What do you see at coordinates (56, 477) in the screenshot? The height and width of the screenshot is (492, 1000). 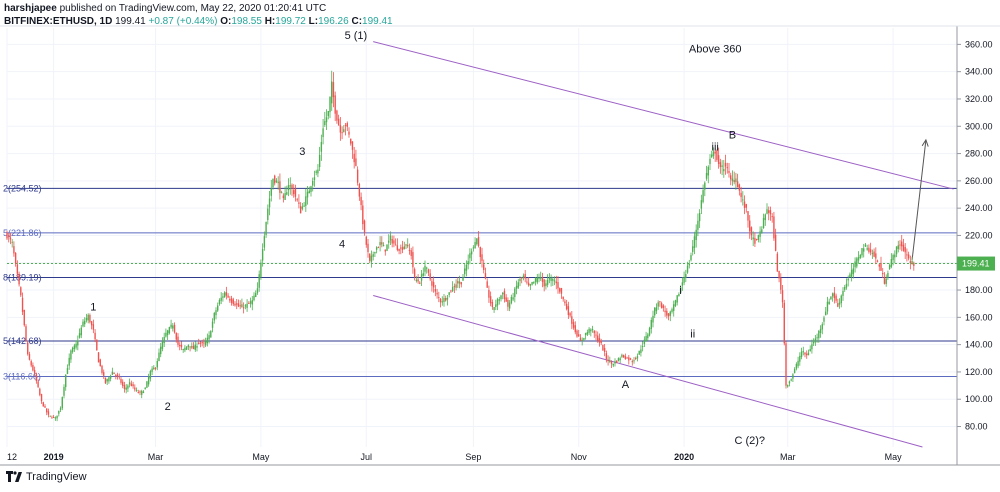 I see `brand-label: TradingView` at bounding box center [56, 477].